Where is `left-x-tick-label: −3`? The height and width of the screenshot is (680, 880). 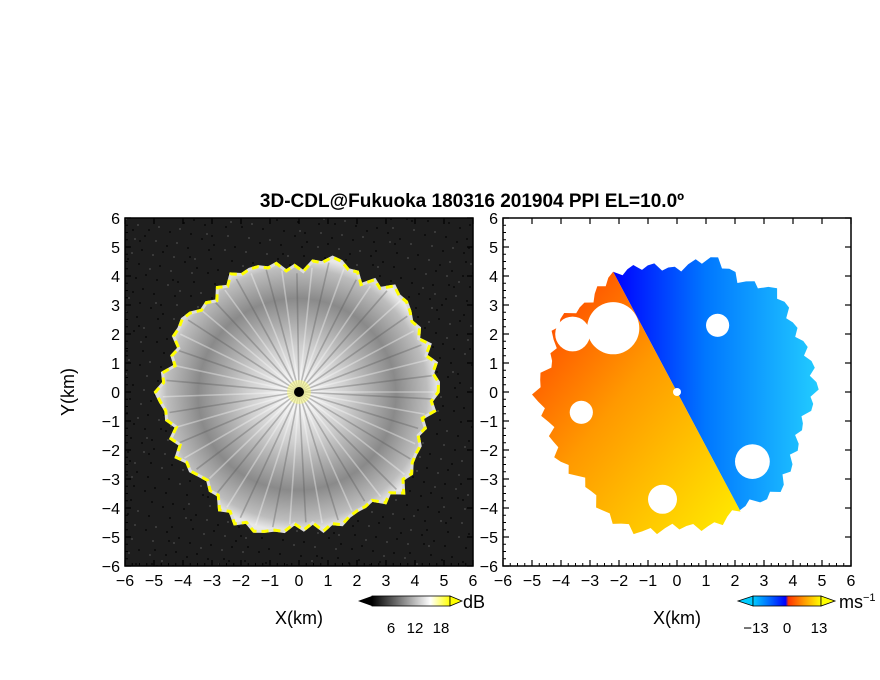
left-x-tick-label: −3 is located at coordinates (212, 581).